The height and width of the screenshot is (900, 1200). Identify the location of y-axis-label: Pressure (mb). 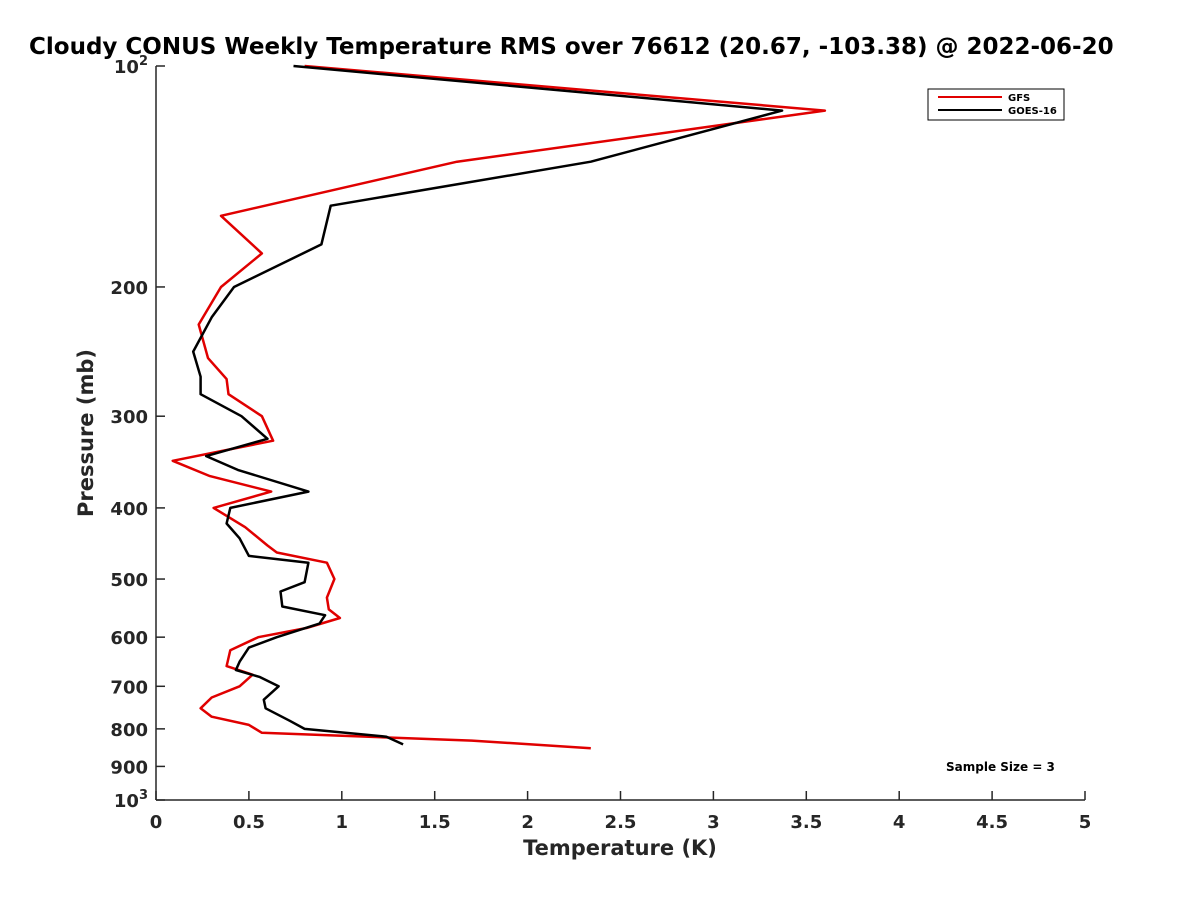
(86, 433).